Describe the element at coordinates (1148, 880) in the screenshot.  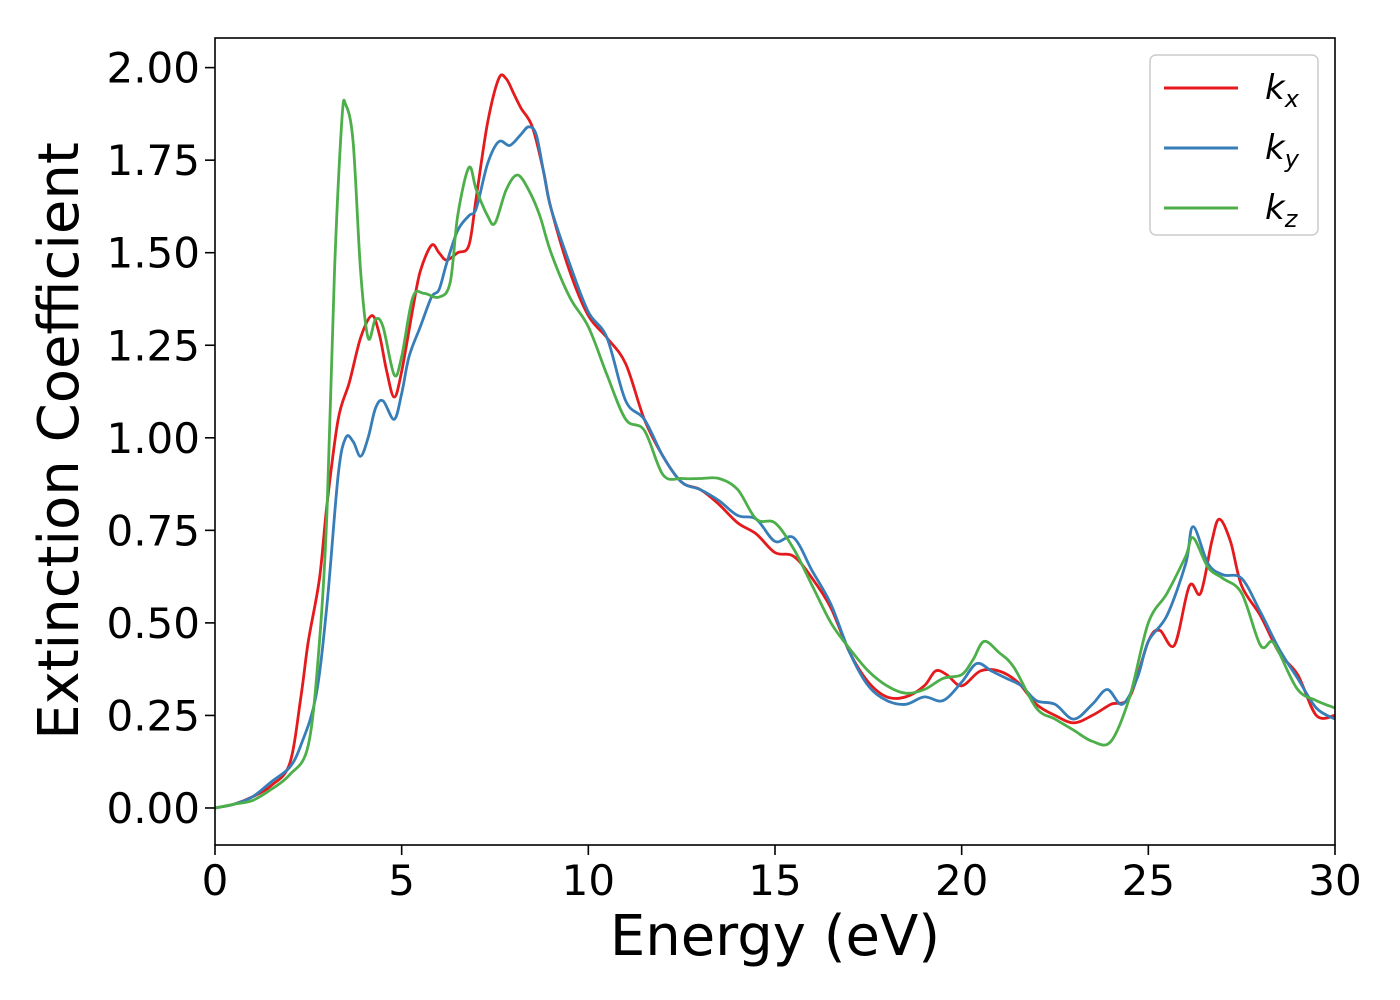
I see `x-tick-label: 25` at that location.